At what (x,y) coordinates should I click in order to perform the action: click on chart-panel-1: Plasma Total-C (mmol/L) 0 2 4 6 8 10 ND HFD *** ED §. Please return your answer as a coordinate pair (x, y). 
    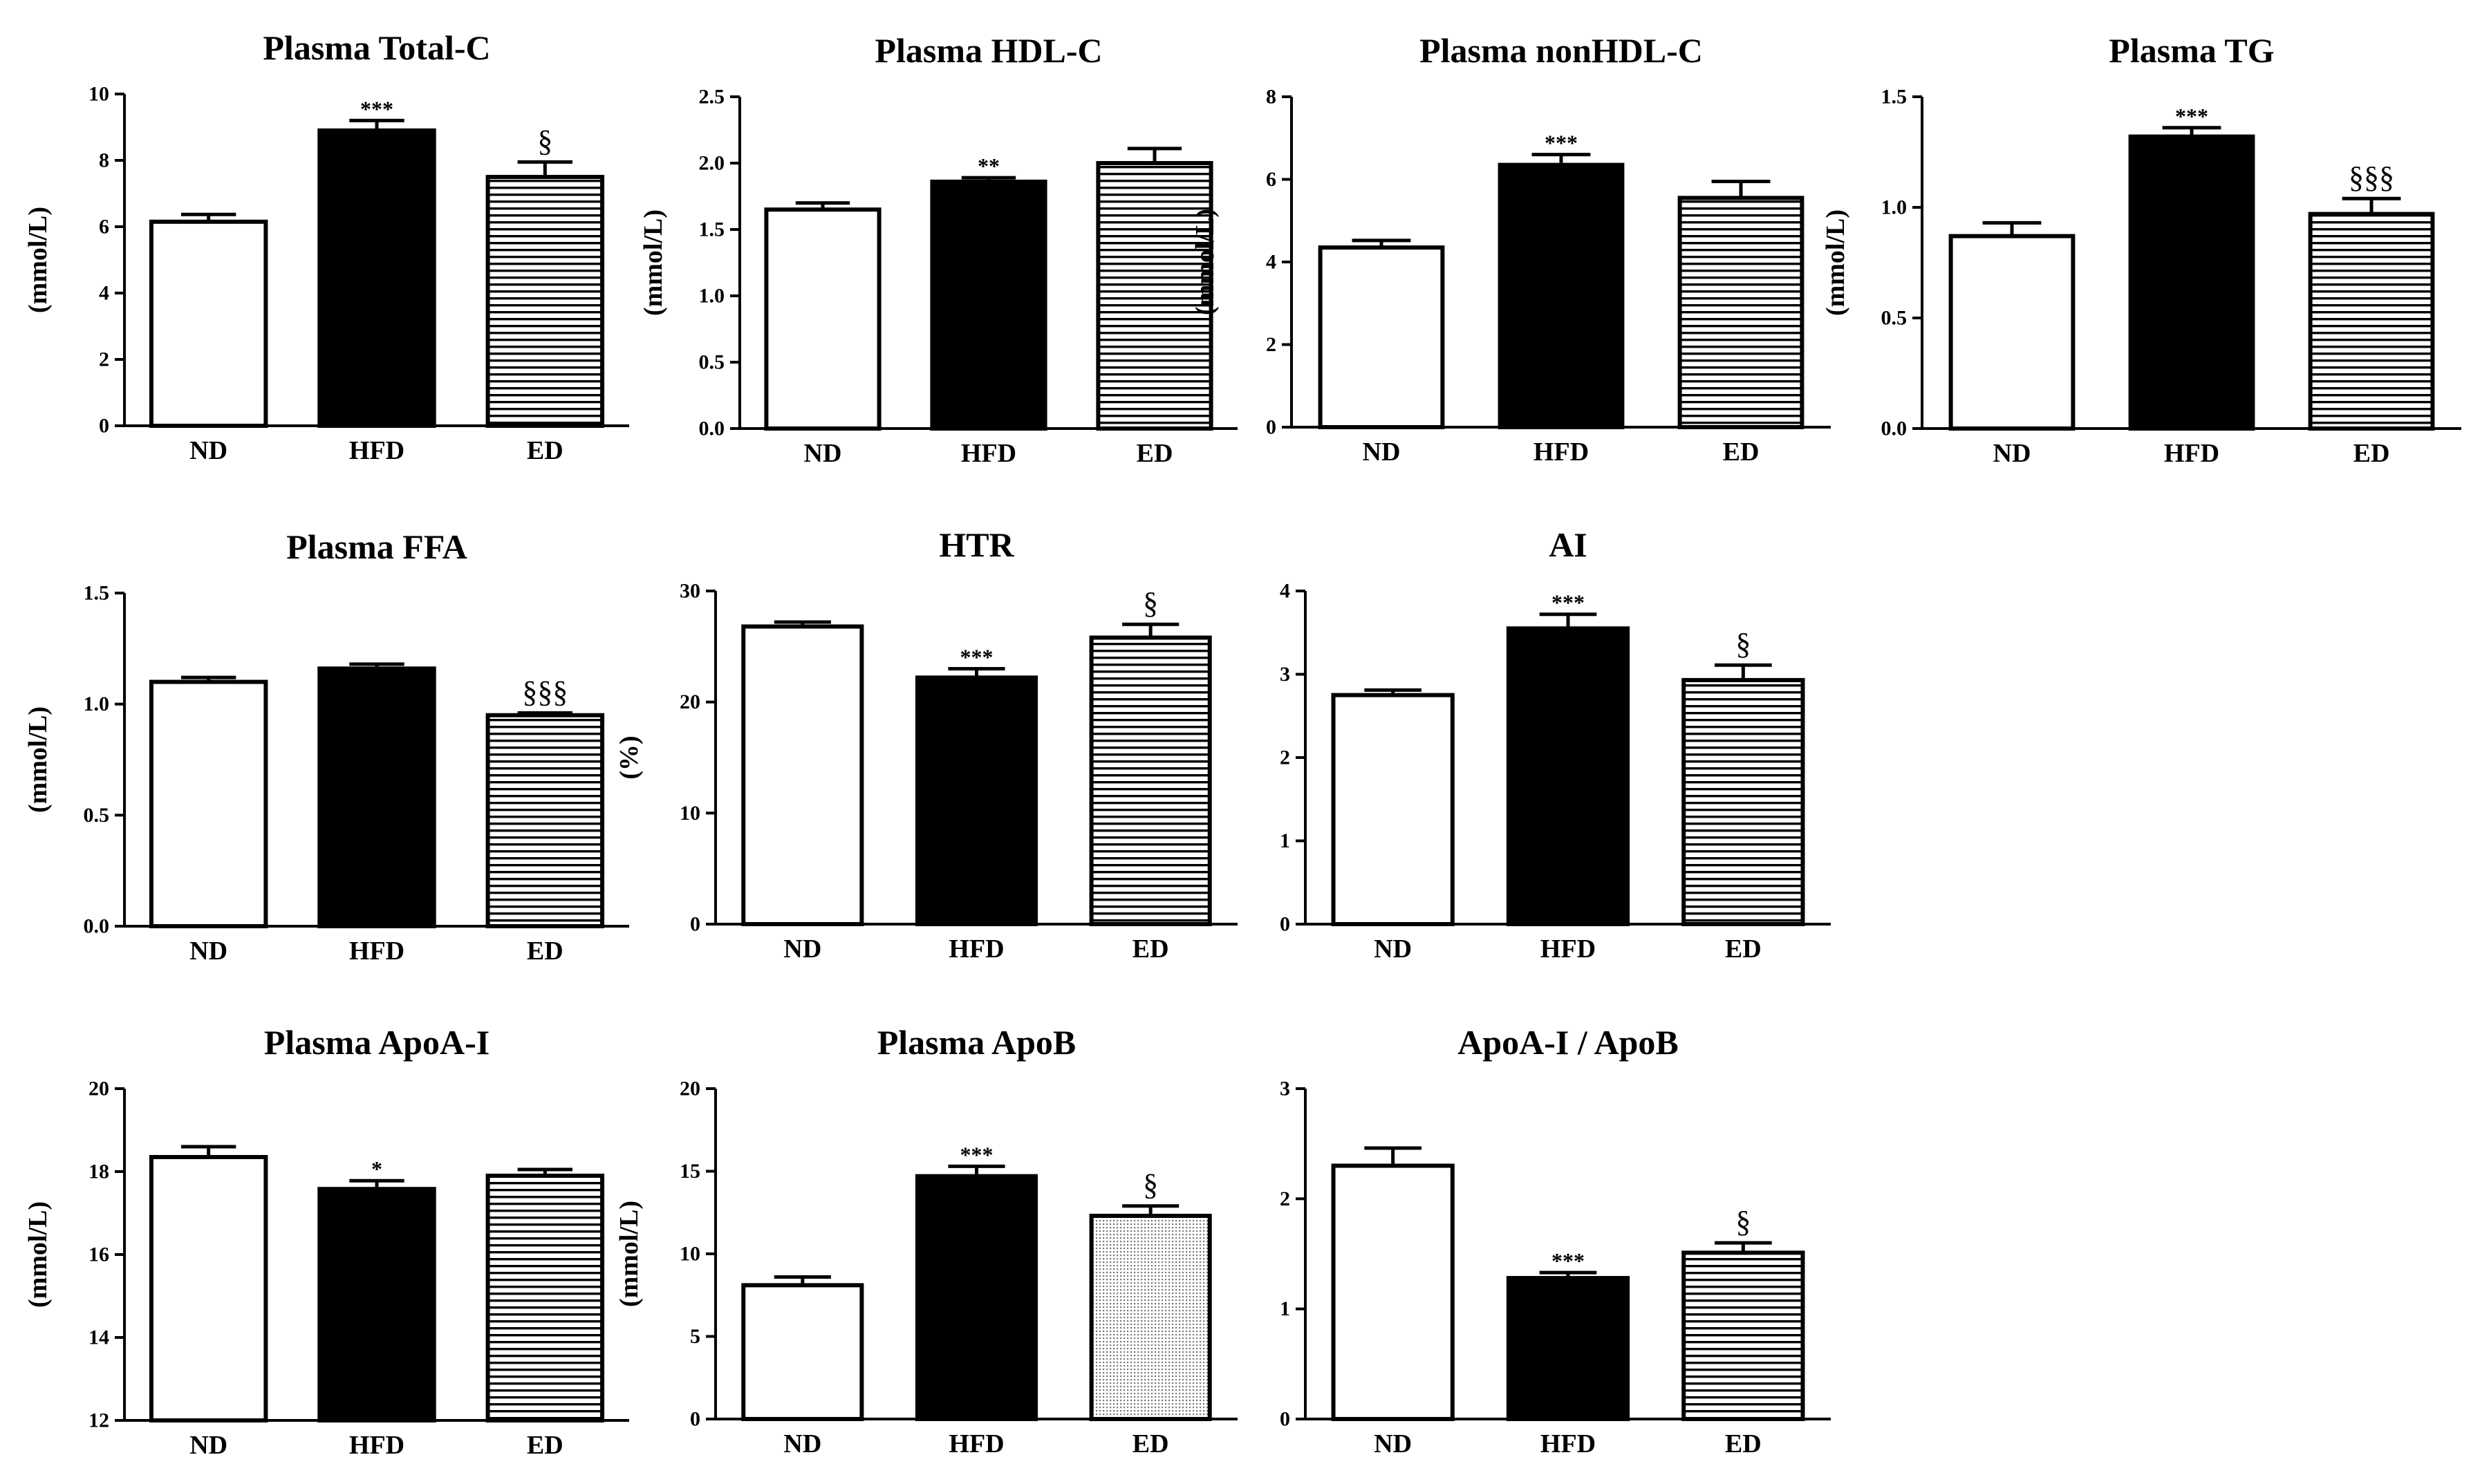
    Looking at the image, I should click on (326, 247).